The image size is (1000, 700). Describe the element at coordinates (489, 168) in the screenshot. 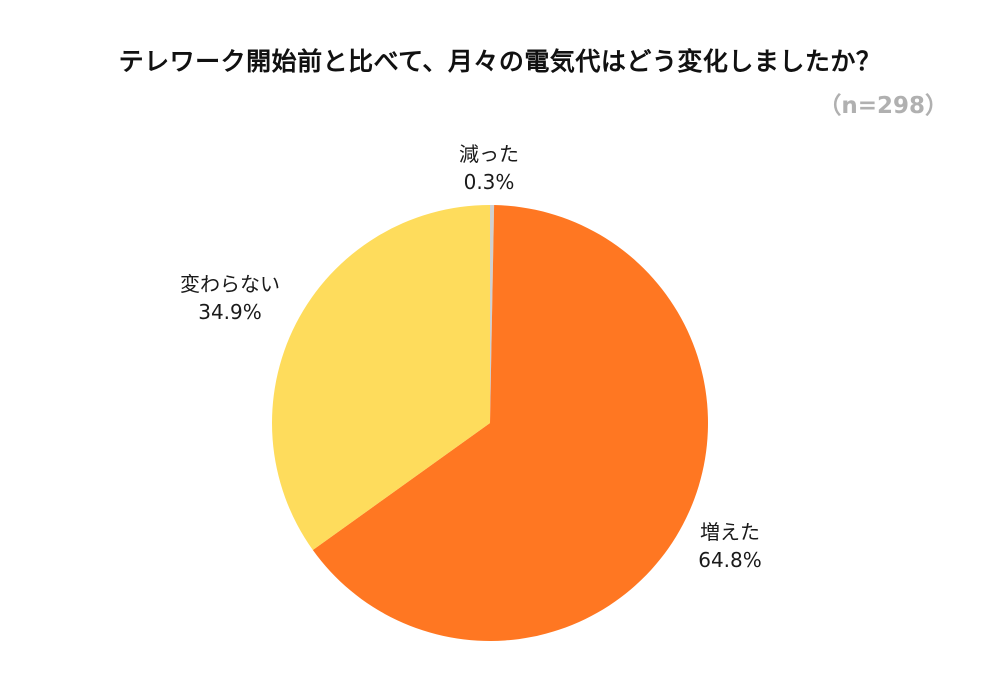

I see `slice-label-decreased: 減った 0.3%` at that location.